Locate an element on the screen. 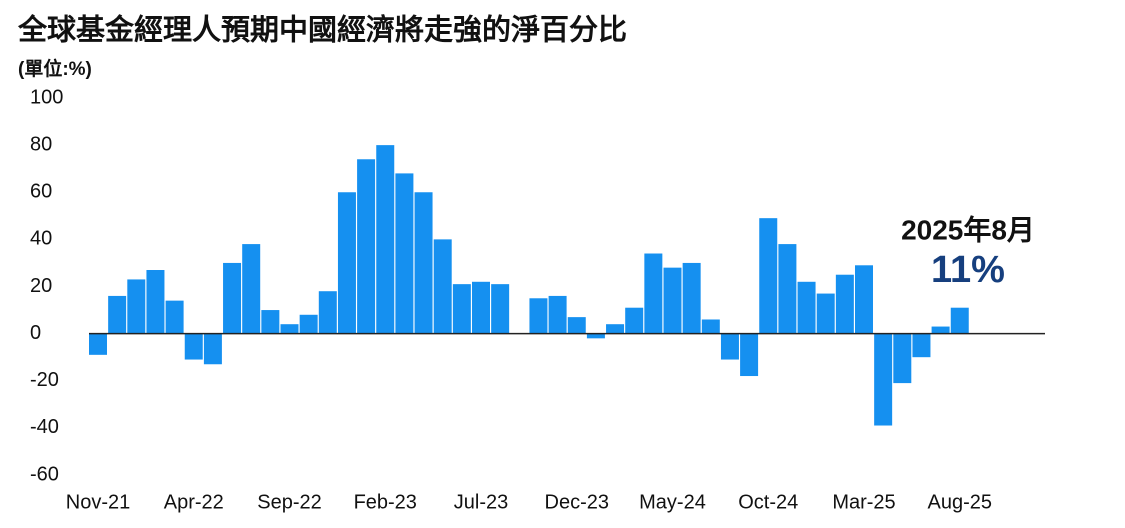 The image size is (1125, 528). y-tick-label: 60 is located at coordinates (41, 192).